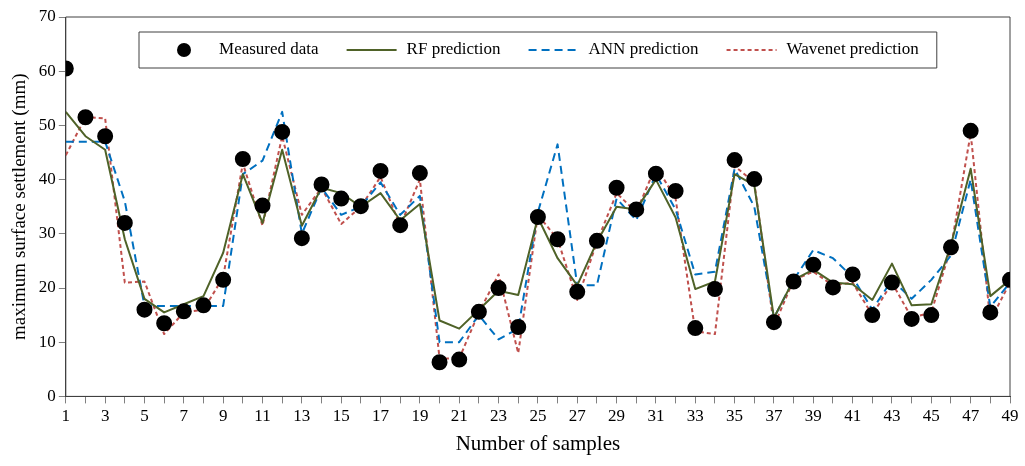  What do you see at coordinates (47, 179) in the screenshot?
I see `y-tick-label: 40` at bounding box center [47, 179].